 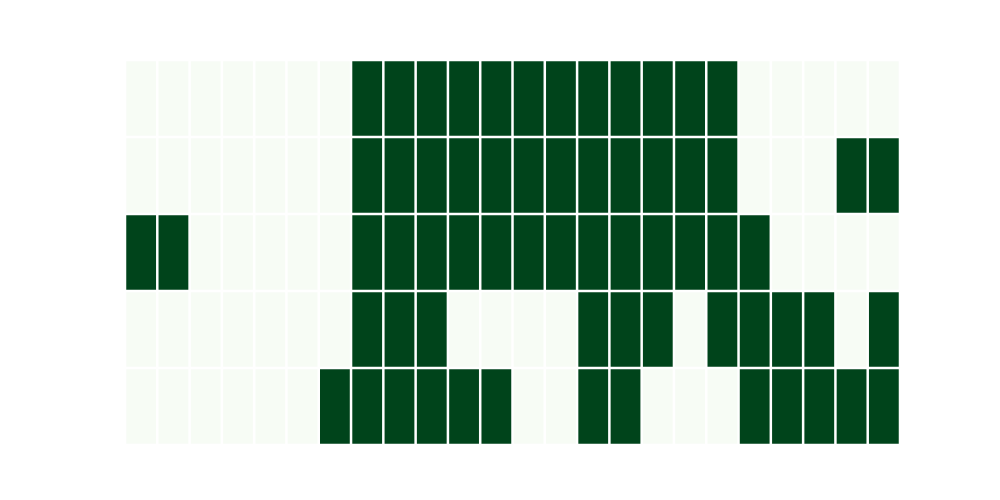 I want to click on heatmap-cell-r1-c22, so click(x=851, y=175).